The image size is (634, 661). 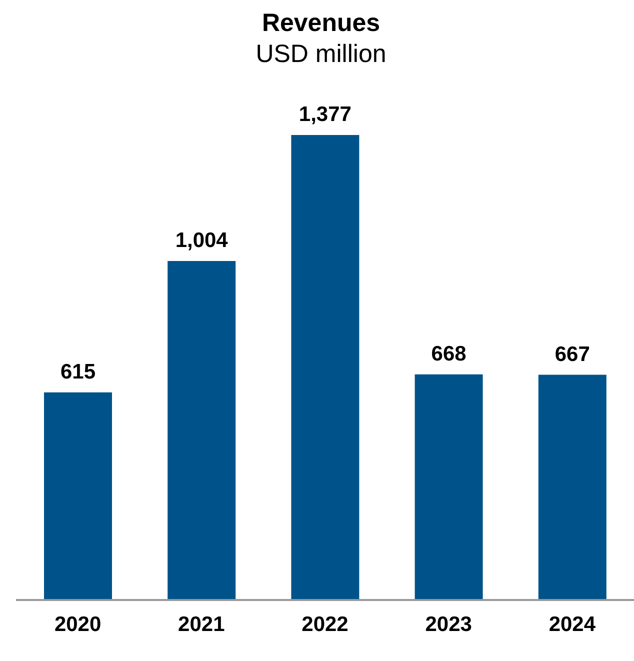 I want to click on chart-subtitle: USD million, so click(x=321, y=54).